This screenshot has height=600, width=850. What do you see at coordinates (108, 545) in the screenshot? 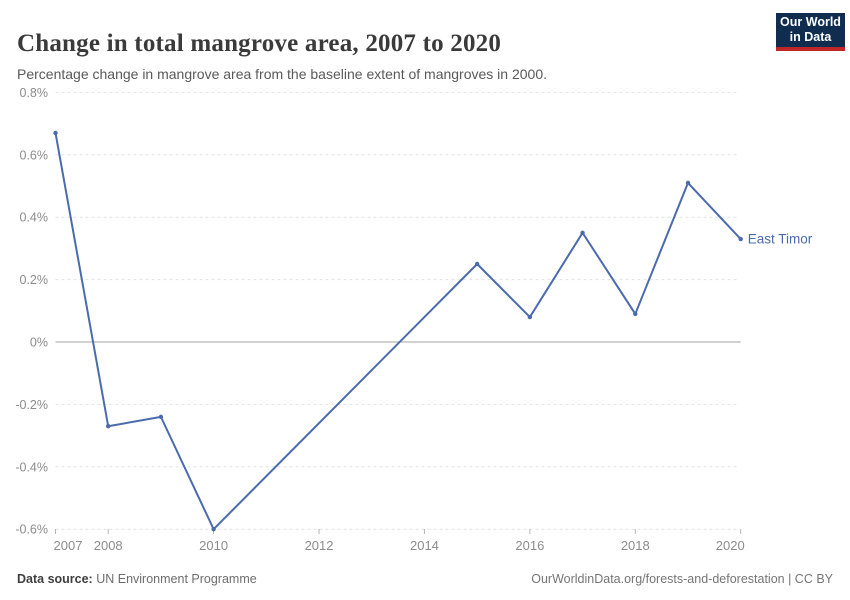
I see `x-tick-label: 2008` at bounding box center [108, 545].